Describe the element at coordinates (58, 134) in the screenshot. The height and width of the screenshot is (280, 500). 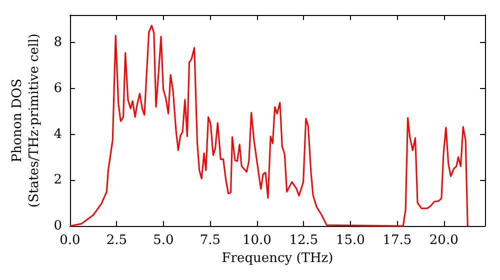
I see `y-tick-label: 4` at that location.